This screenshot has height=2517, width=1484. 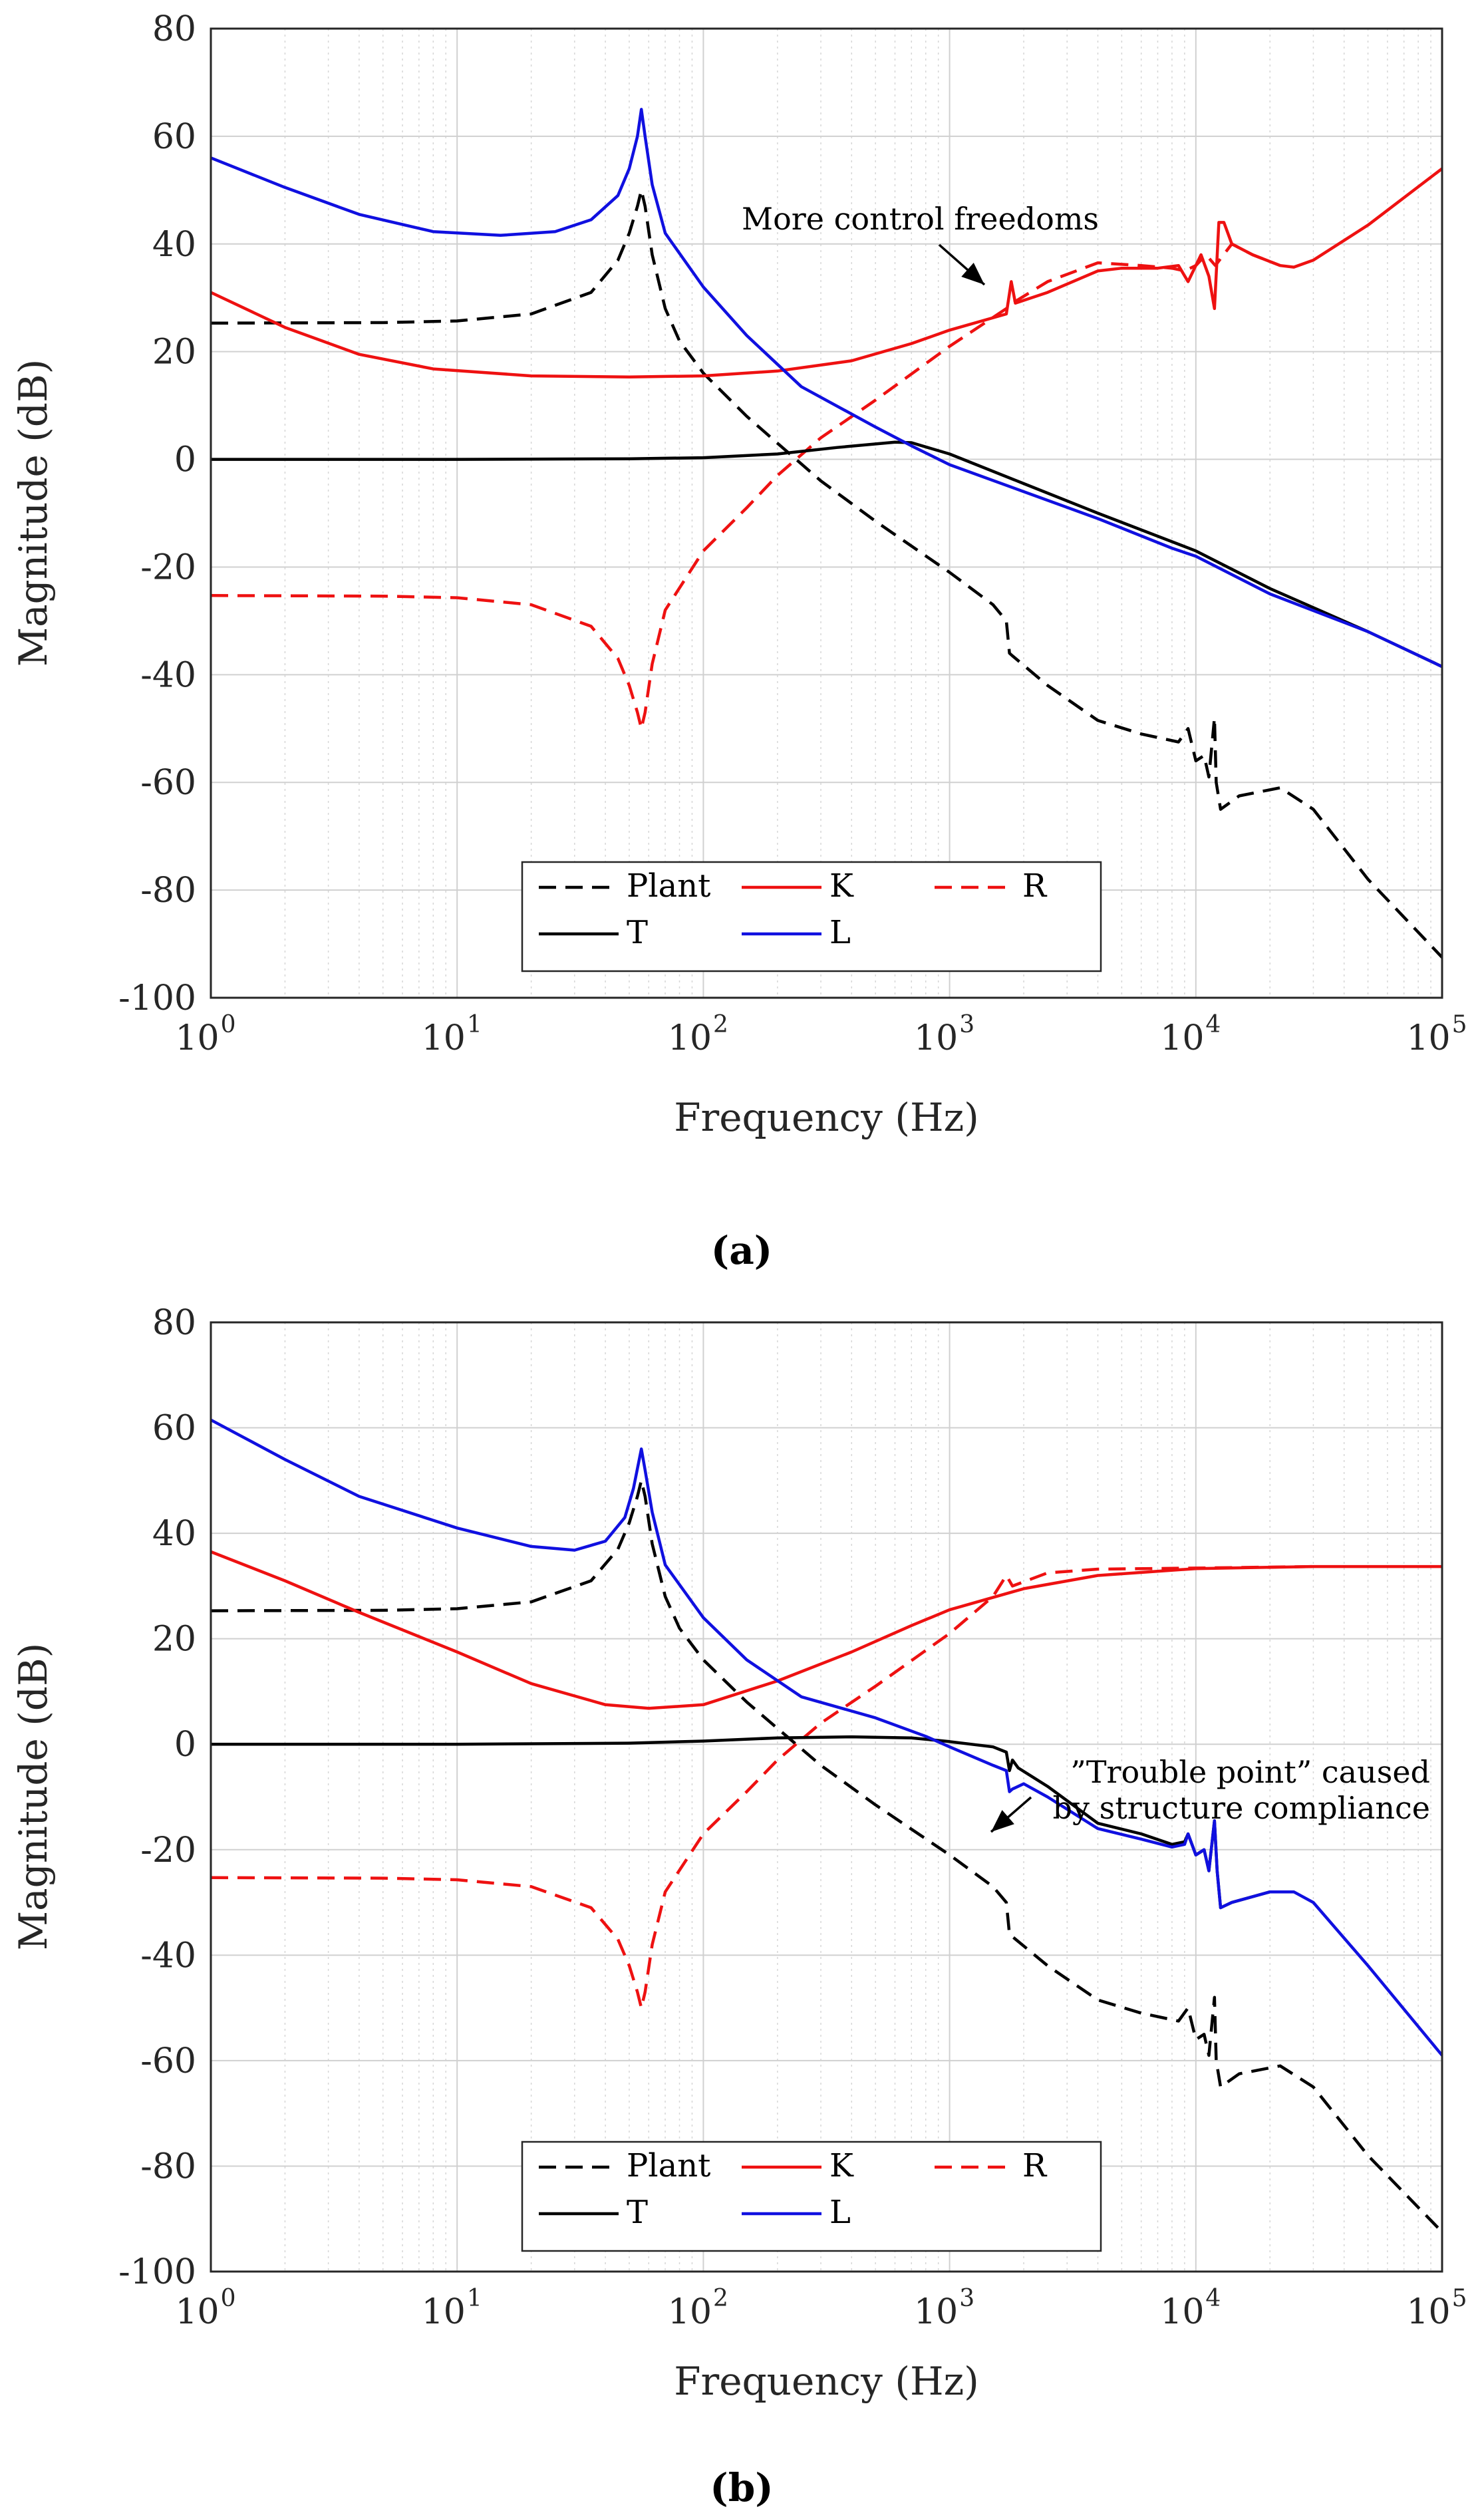 What do you see at coordinates (157, 513) in the screenshot?
I see `y-tick-labels-a: 80 60 40 20 0 -20 -40 -60 -80 -100` at bounding box center [157, 513].